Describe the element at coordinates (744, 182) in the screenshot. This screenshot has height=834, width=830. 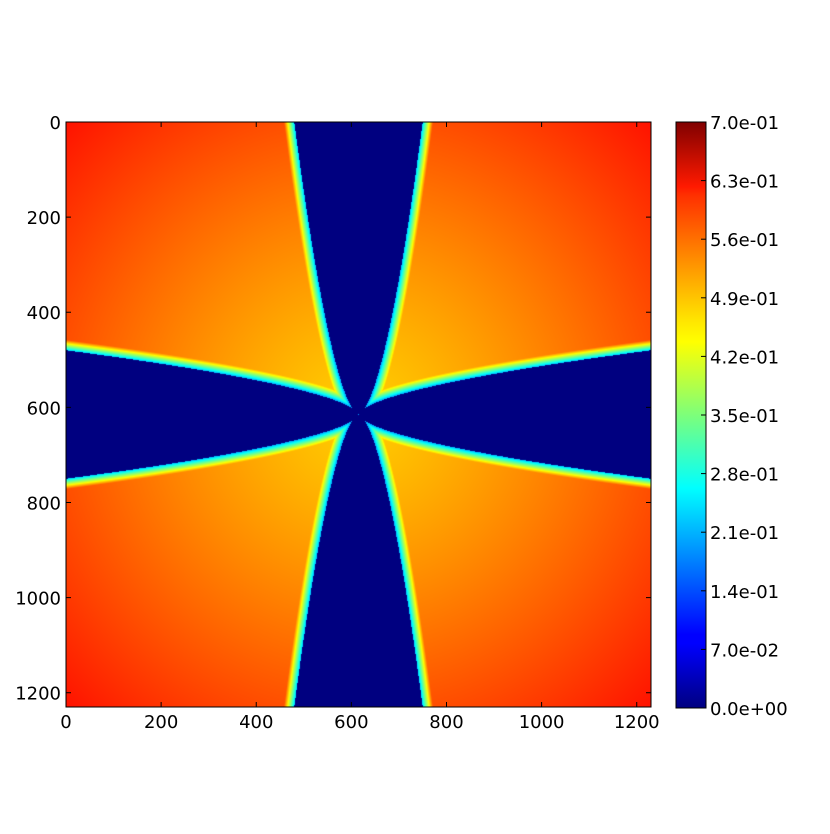
I see `colorbar-tick-label: 6.3e-01` at that location.